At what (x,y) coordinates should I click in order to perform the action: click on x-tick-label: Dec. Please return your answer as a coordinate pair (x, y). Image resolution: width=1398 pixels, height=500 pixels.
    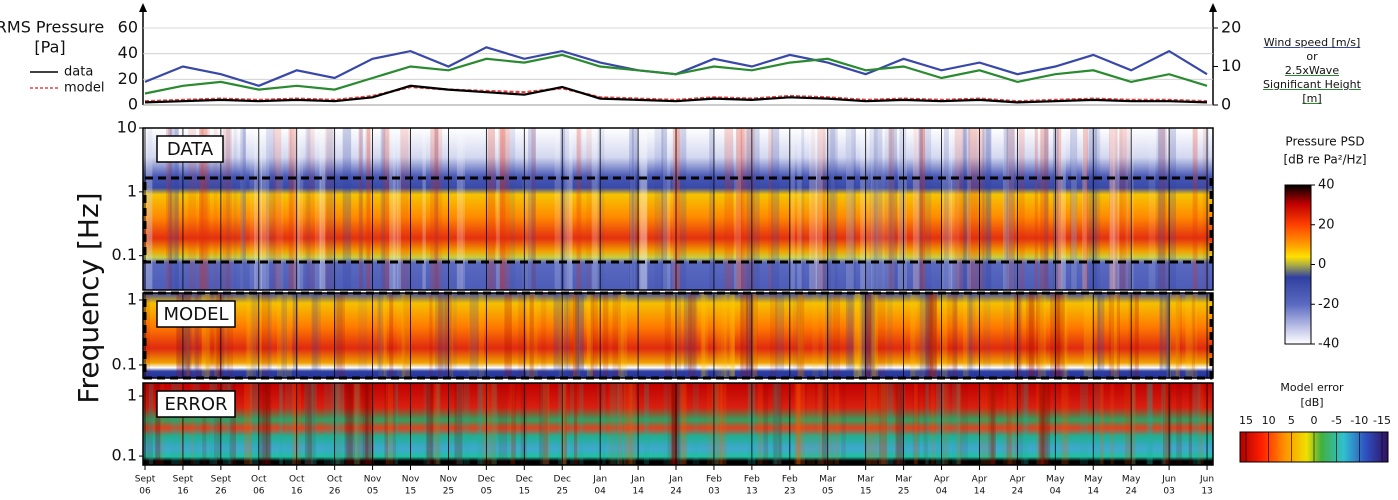
    Looking at the image, I should click on (524, 480).